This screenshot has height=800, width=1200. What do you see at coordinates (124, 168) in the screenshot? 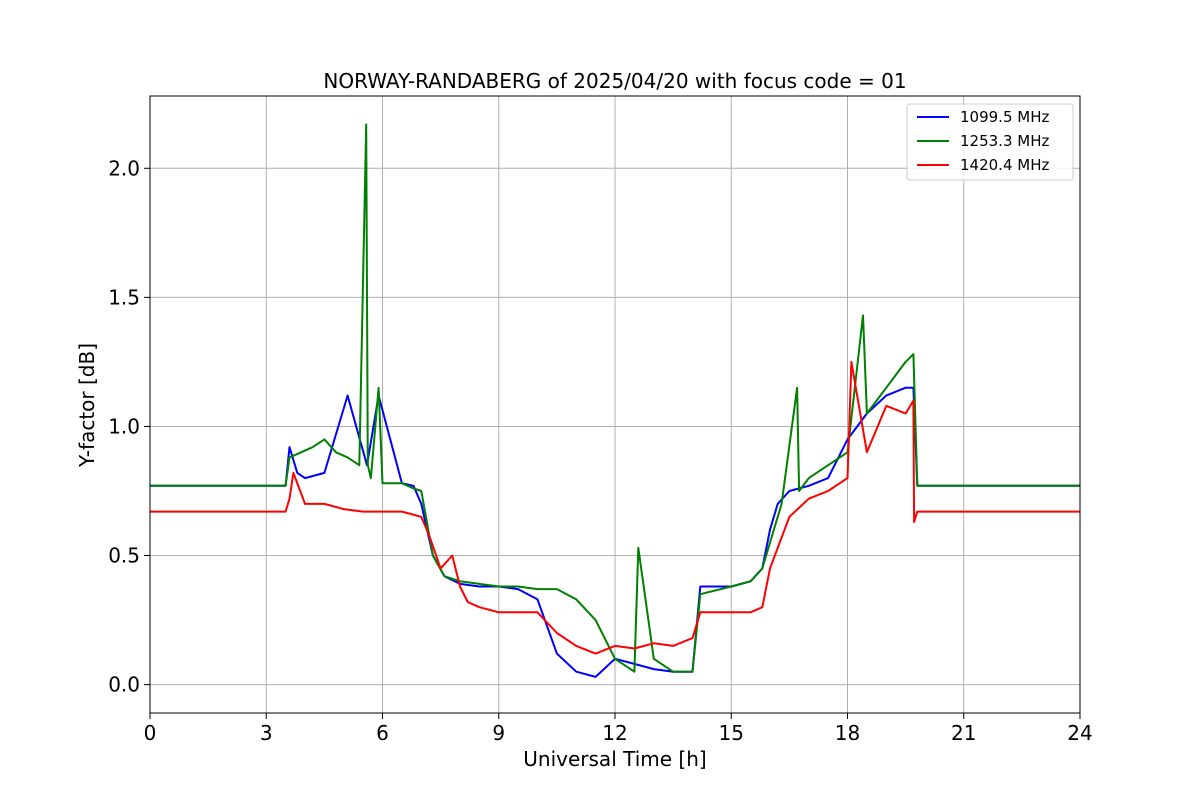
I see `y-tick-label: 2.0` at bounding box center [124, 168].